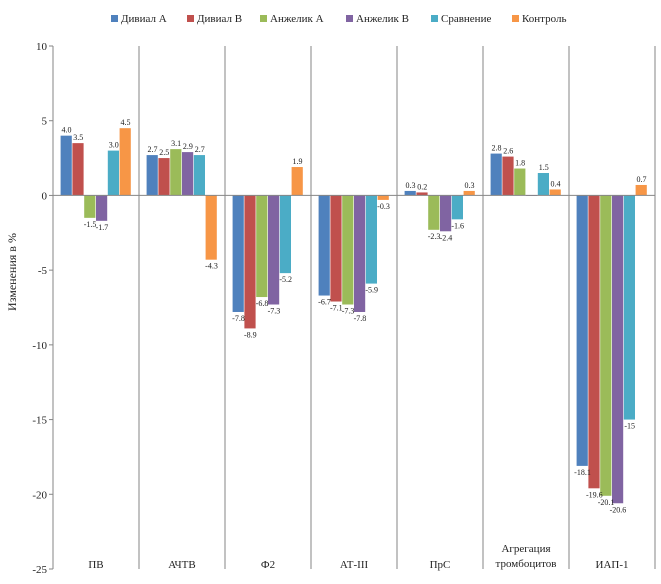 The image size is (661, 584). Describe the element at coordinates (45, 122) in the screenshot. I see `y-tick-label: 5` at that location.